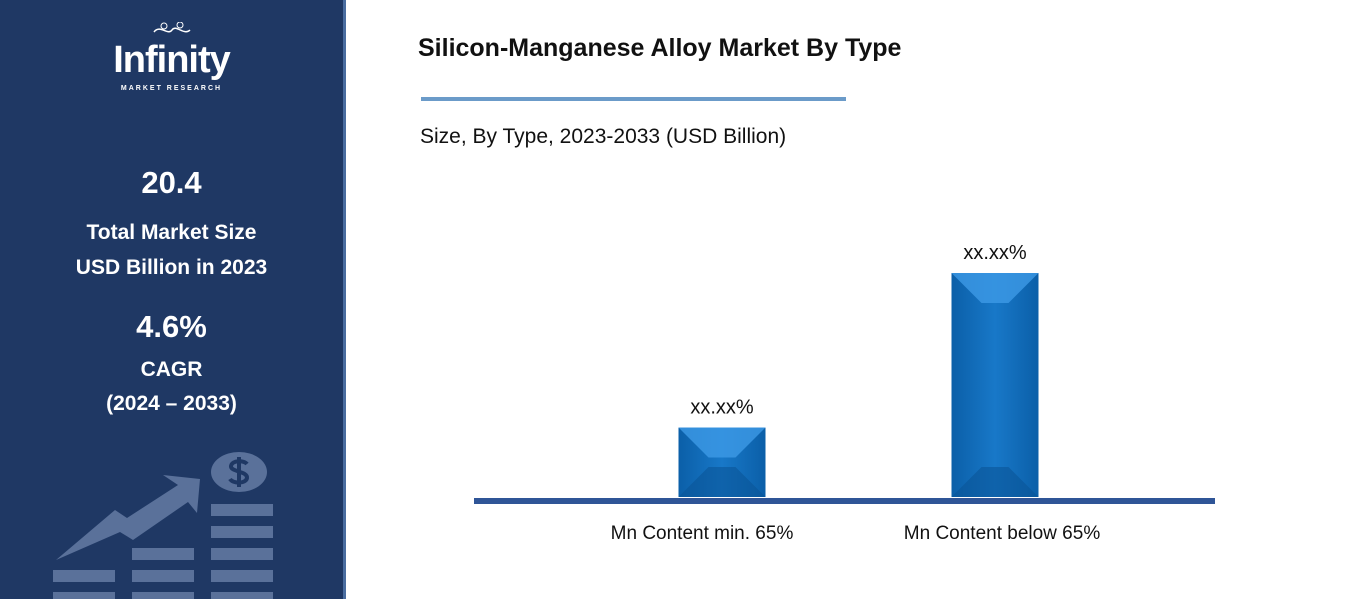 The image size is (1359, 599). Describe the element at coordinates (171, 182) in the screenshot. I see `market-size-value: 20.4` at that location.